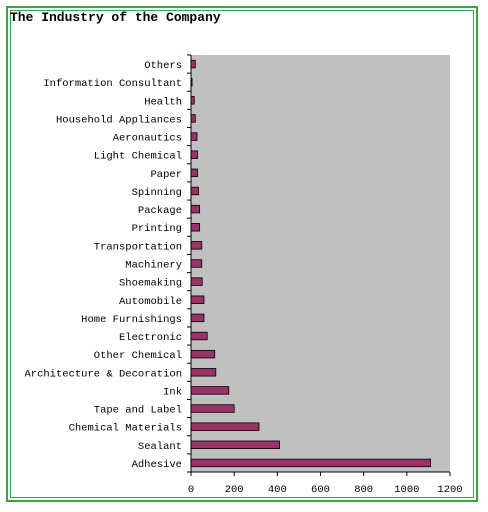 The image size is (488, 512). I want to click on bar-light-chemical, so click(194, 154).